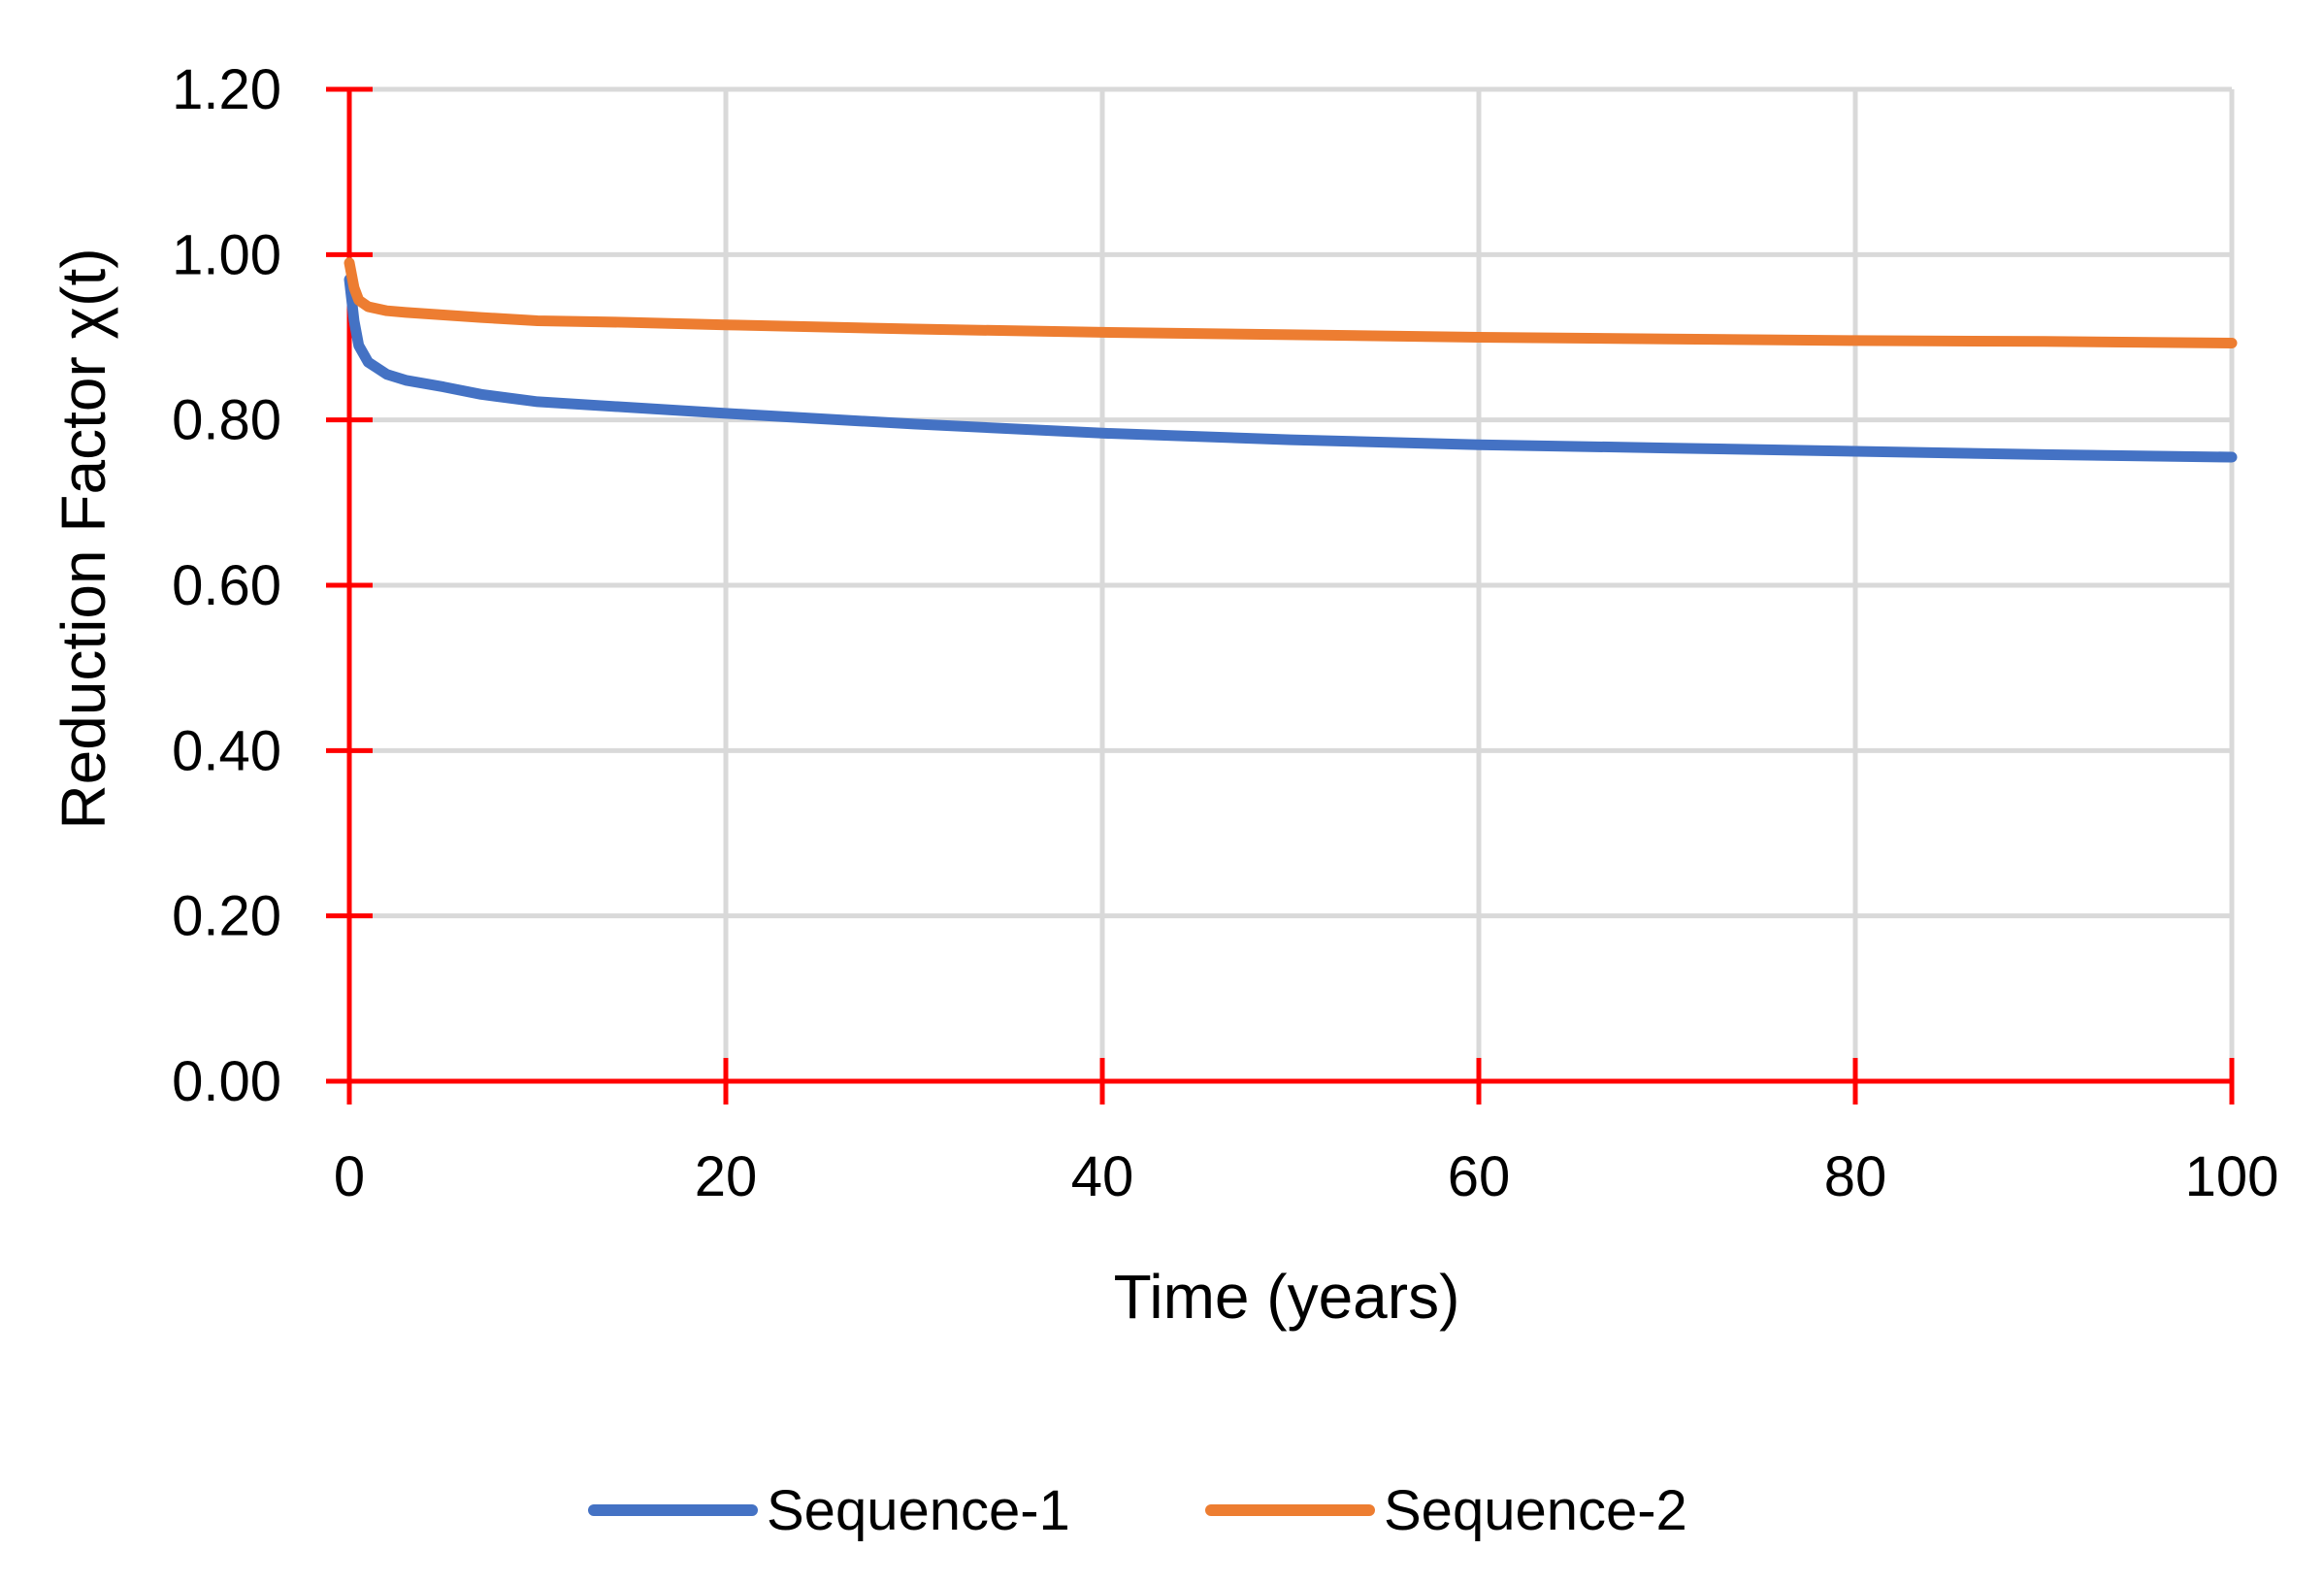 This screenshot has width=2324, height=1583. I want to click on x-tick-label: 80, so click(1856, 1177).